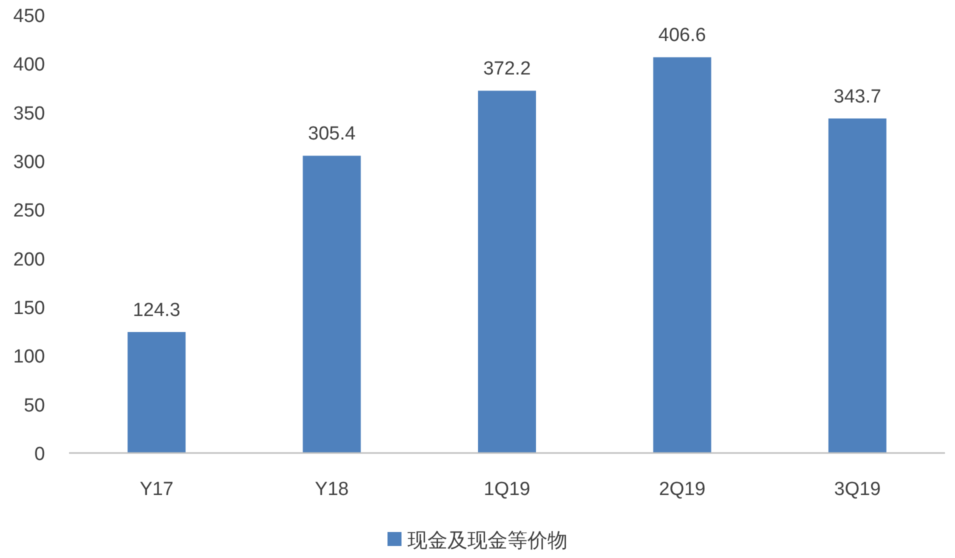 This screenshot has height=558, width=955. Describe the element at coordinates (507, 489) in the screenshot. I see `x-tick-label: 1Q19` at that location.